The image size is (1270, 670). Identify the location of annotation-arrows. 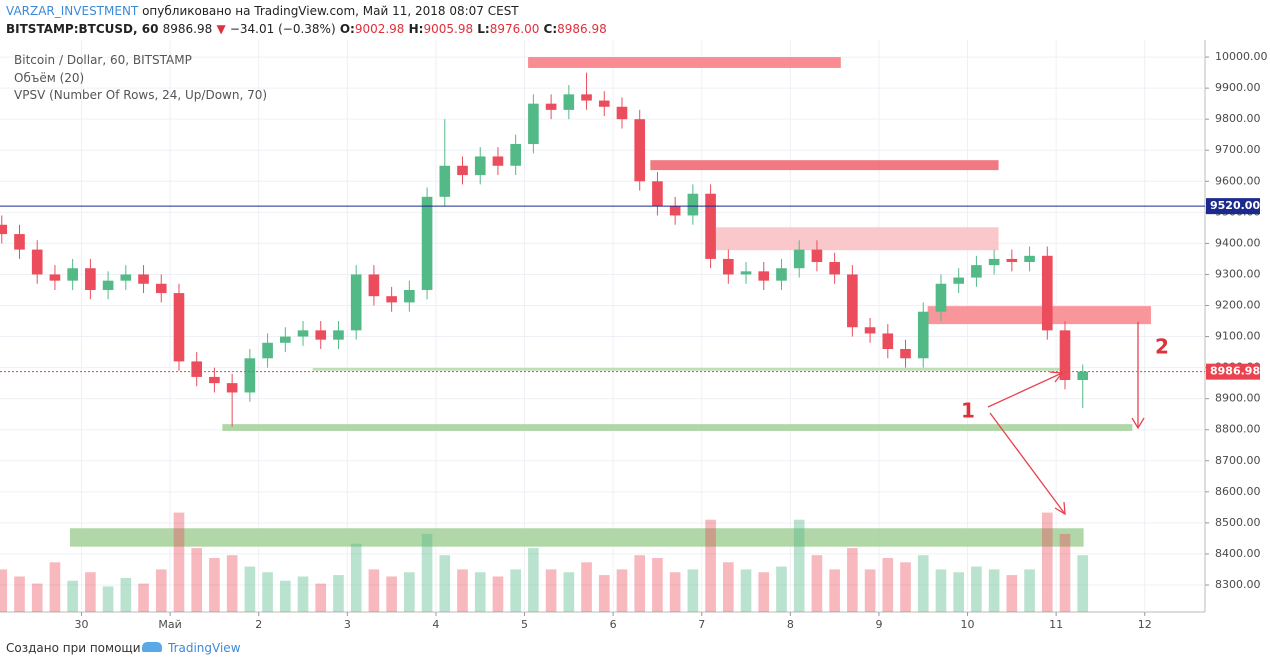
(1066, 419).